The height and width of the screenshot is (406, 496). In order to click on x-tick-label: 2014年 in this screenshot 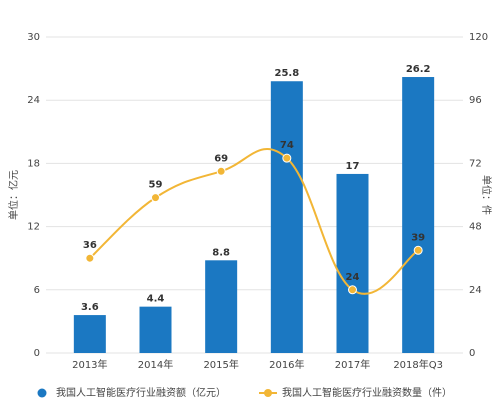, I will do `click(155, 364)`.